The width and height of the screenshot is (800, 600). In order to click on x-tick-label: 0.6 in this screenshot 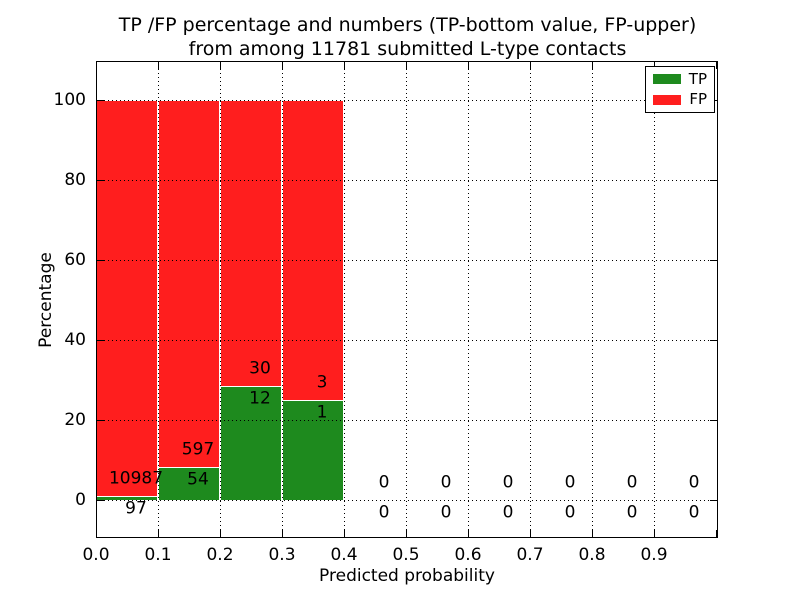, I will do `click(468, 555)`.